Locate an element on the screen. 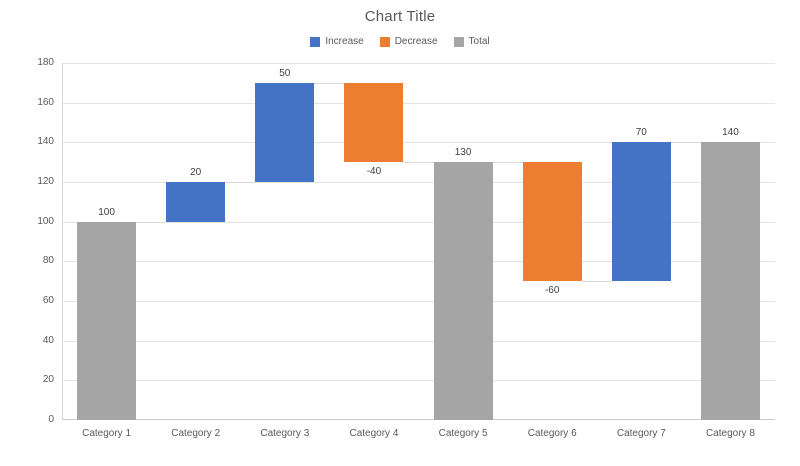 This screenshot has height=466, width=800. y-tick-label: 160 is located at coordinates (45, 102).